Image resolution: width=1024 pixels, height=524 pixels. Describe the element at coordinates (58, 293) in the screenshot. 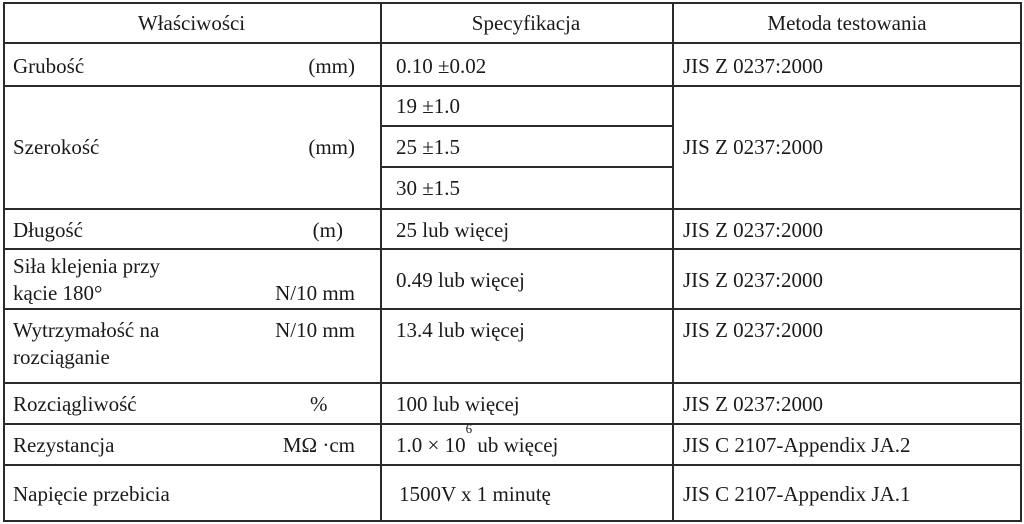

I see `property-label: kącie 180°` at that location.